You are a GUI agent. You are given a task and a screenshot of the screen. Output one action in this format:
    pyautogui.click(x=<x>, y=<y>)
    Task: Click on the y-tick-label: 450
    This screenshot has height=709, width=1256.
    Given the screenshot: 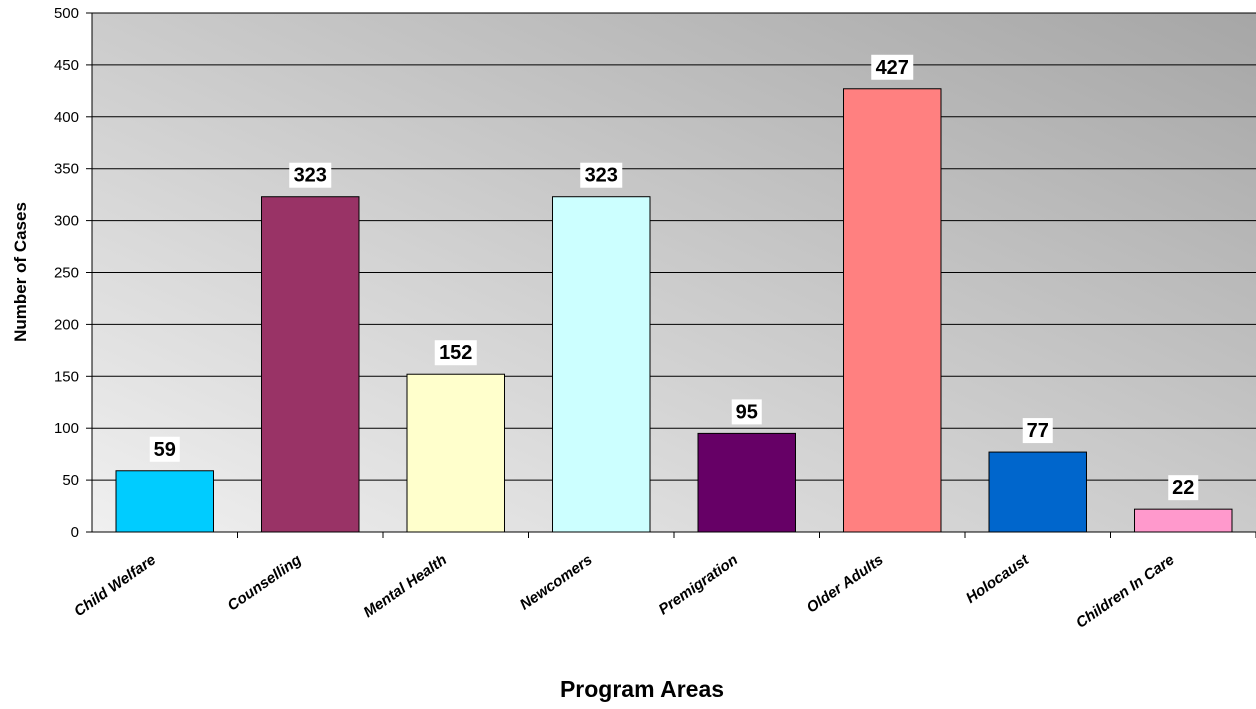 What is the action you would take?
    pyautogui.click(x=66, y=65)
    